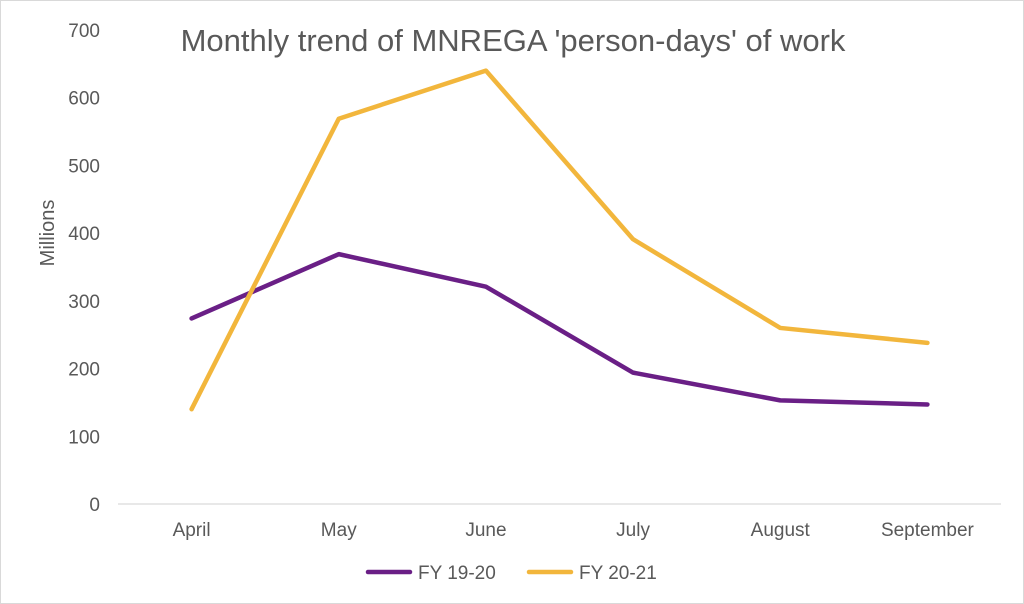 The height and width of the screenshot is (604, 1024). I want to click on x-tick-label: June, so click(485, 530).